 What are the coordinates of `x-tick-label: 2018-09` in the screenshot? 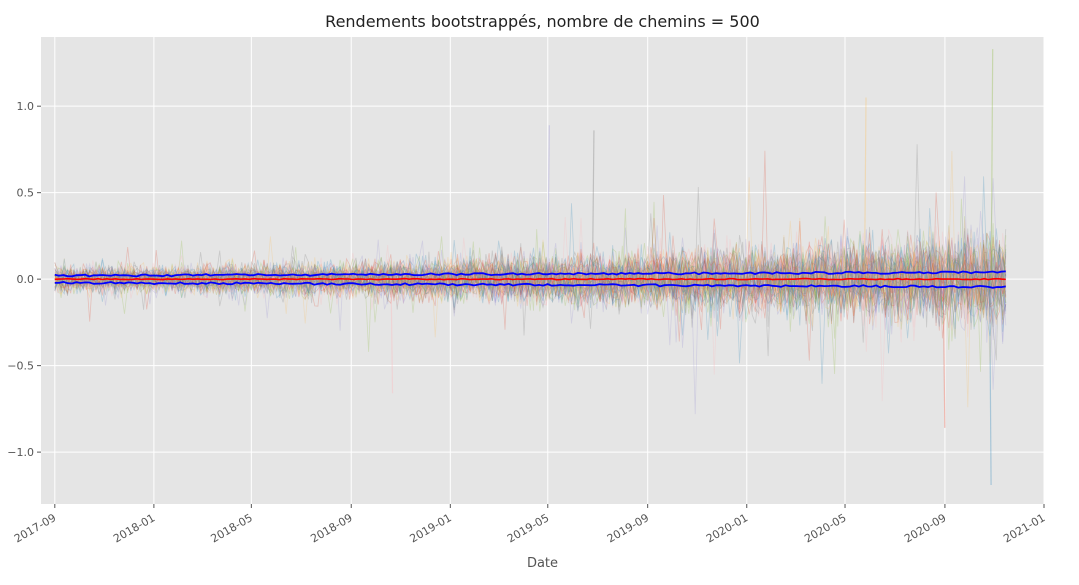 It's located at (331, 528).